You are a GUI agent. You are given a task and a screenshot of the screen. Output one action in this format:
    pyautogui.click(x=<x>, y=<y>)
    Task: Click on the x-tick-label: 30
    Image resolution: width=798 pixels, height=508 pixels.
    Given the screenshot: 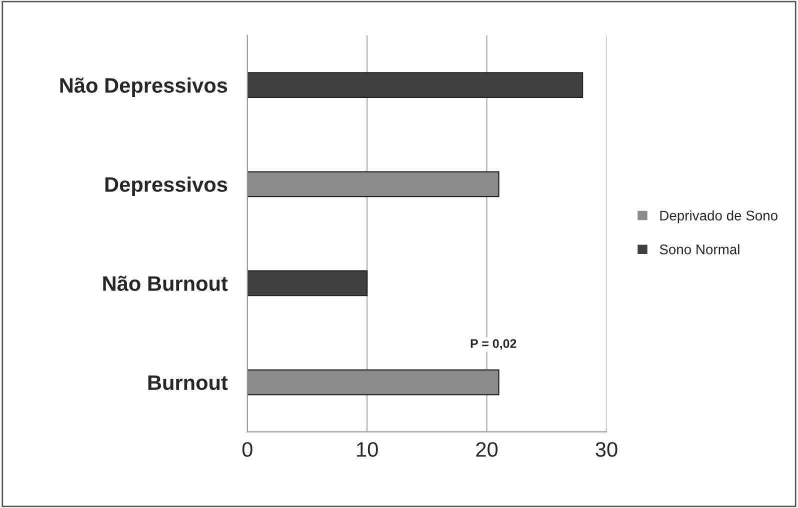 What is the action you would take?
    pyautogui.click(x=607, y=449)
    